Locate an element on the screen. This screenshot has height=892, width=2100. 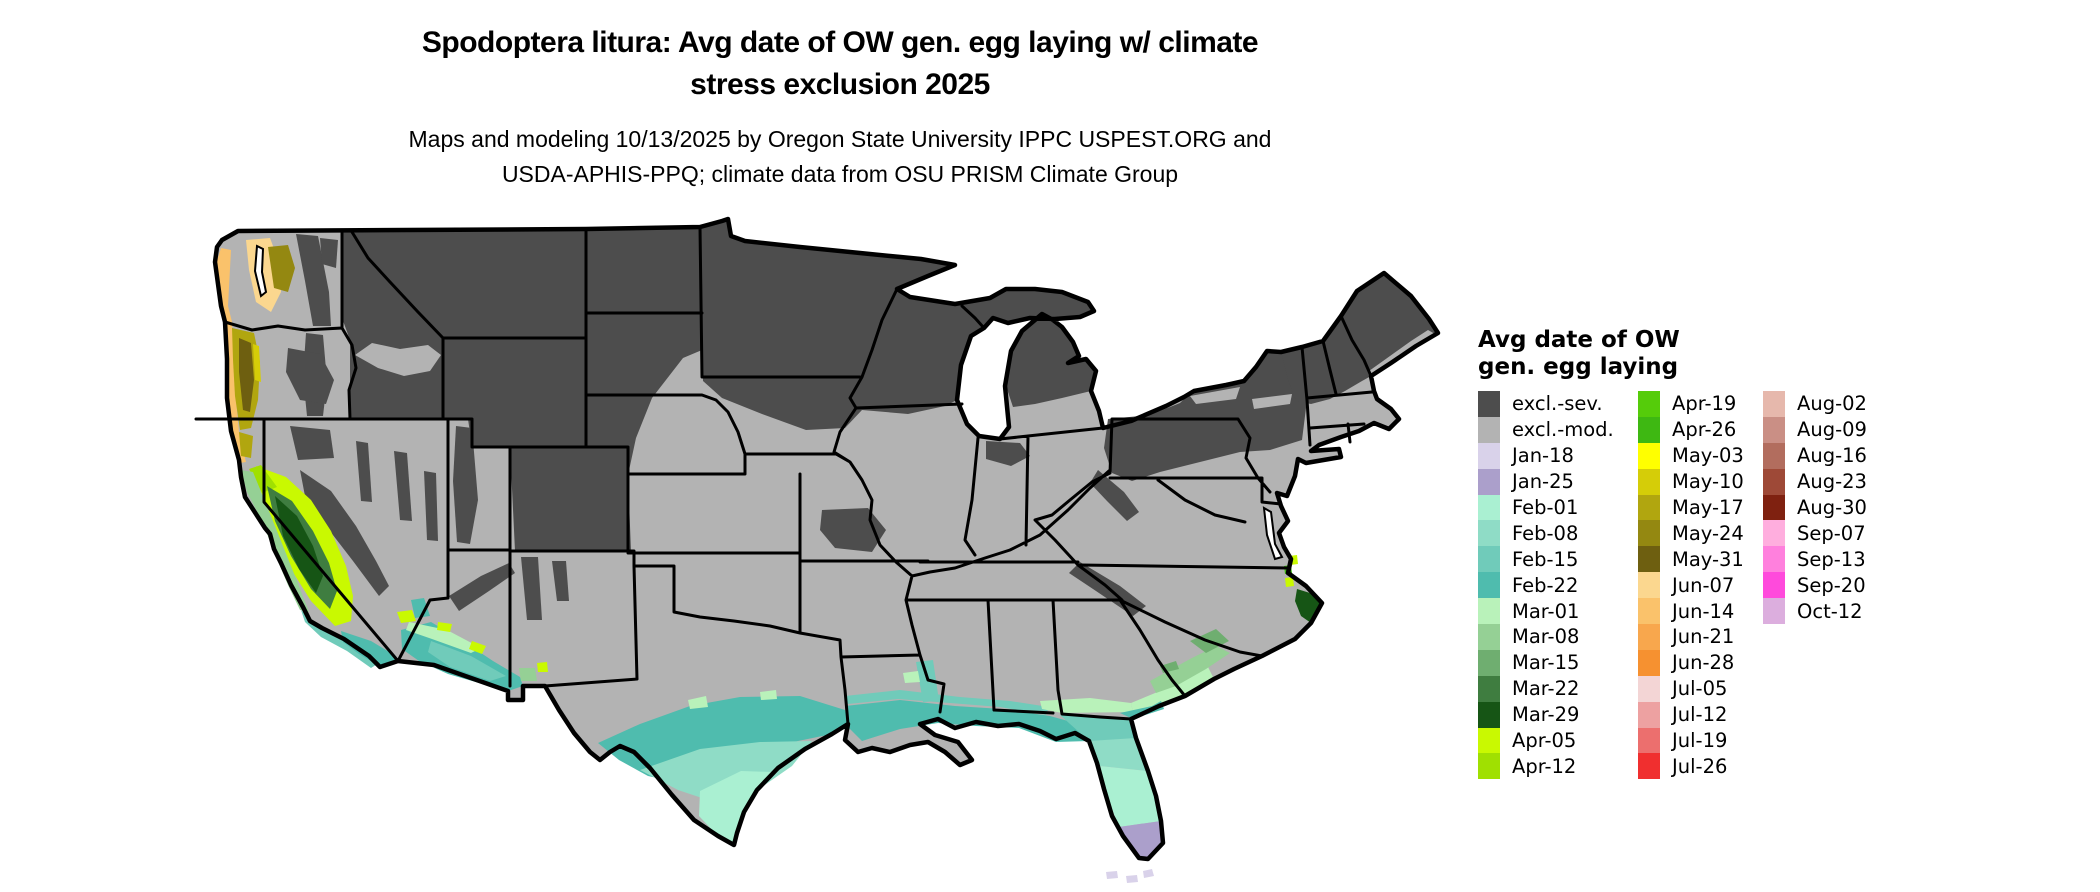
region-erie-ontario-shore-excl-mod is located at coordinates (1215, 395).